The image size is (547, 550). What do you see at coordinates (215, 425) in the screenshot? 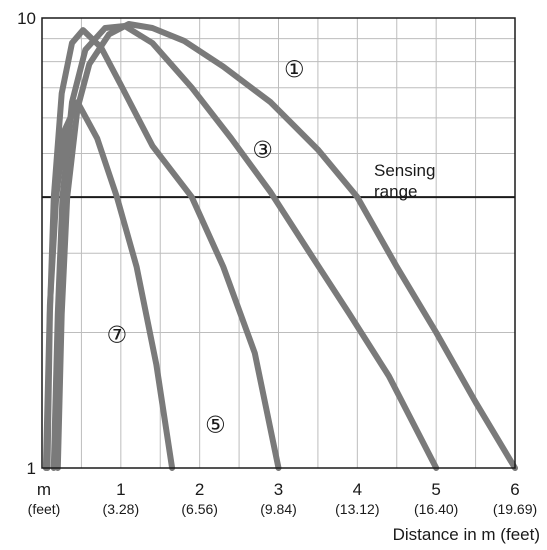
I see `curve-label: ⑤` at bounding box center [215, 425].